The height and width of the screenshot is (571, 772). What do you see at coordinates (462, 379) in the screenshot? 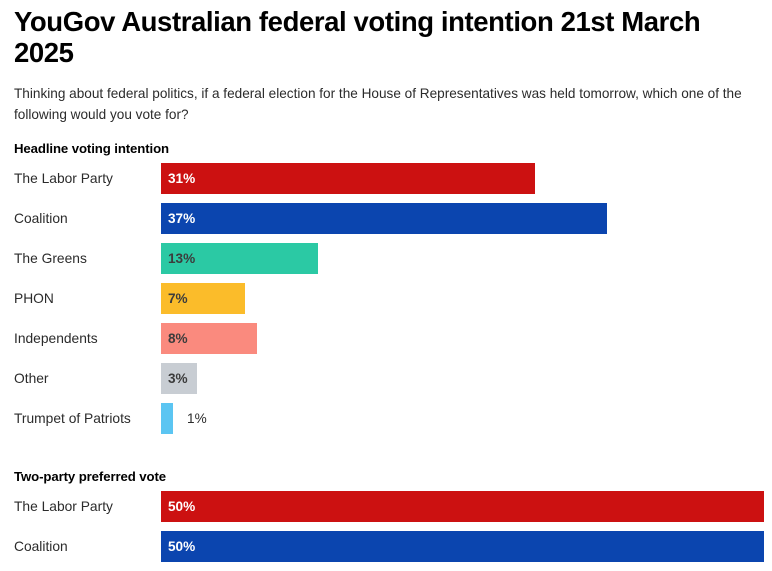
I see `bar-track: 3%` at bounding box center [462, 379].